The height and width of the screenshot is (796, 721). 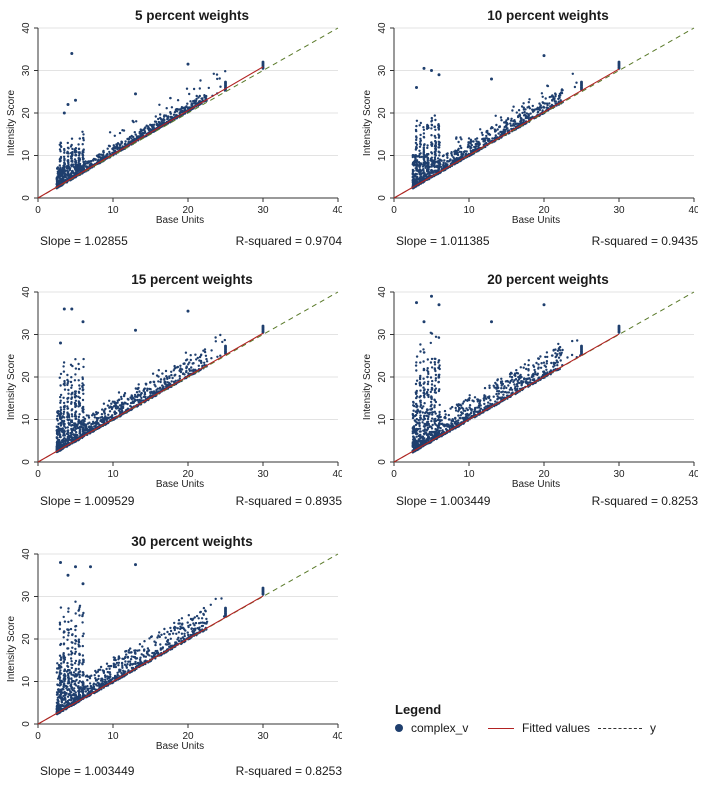 What do you see at coordinates (645, 241) in the screenshot?
I see `r-squared-label: R-squared = 0.9435` at bounding box center [645, 241].